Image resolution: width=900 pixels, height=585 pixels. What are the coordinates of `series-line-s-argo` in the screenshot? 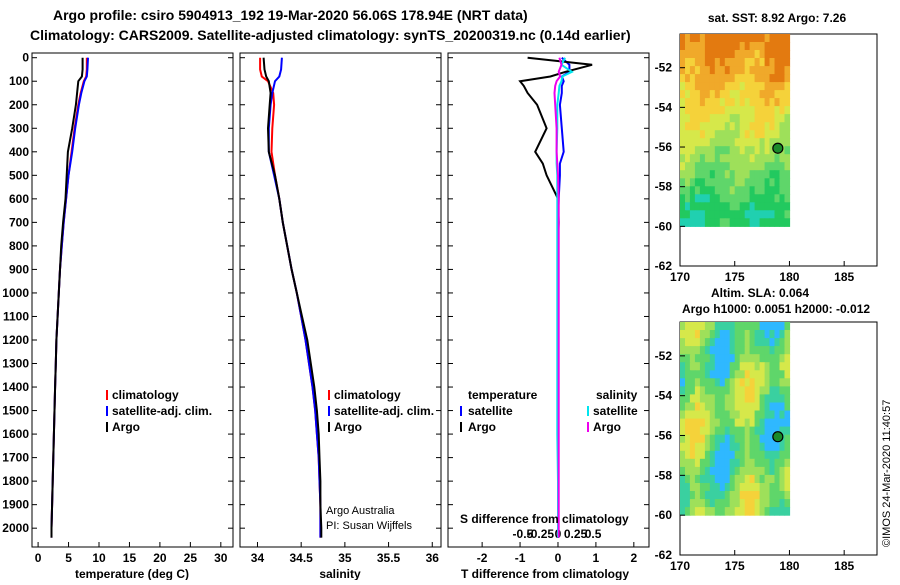 It's located at (558, 297).